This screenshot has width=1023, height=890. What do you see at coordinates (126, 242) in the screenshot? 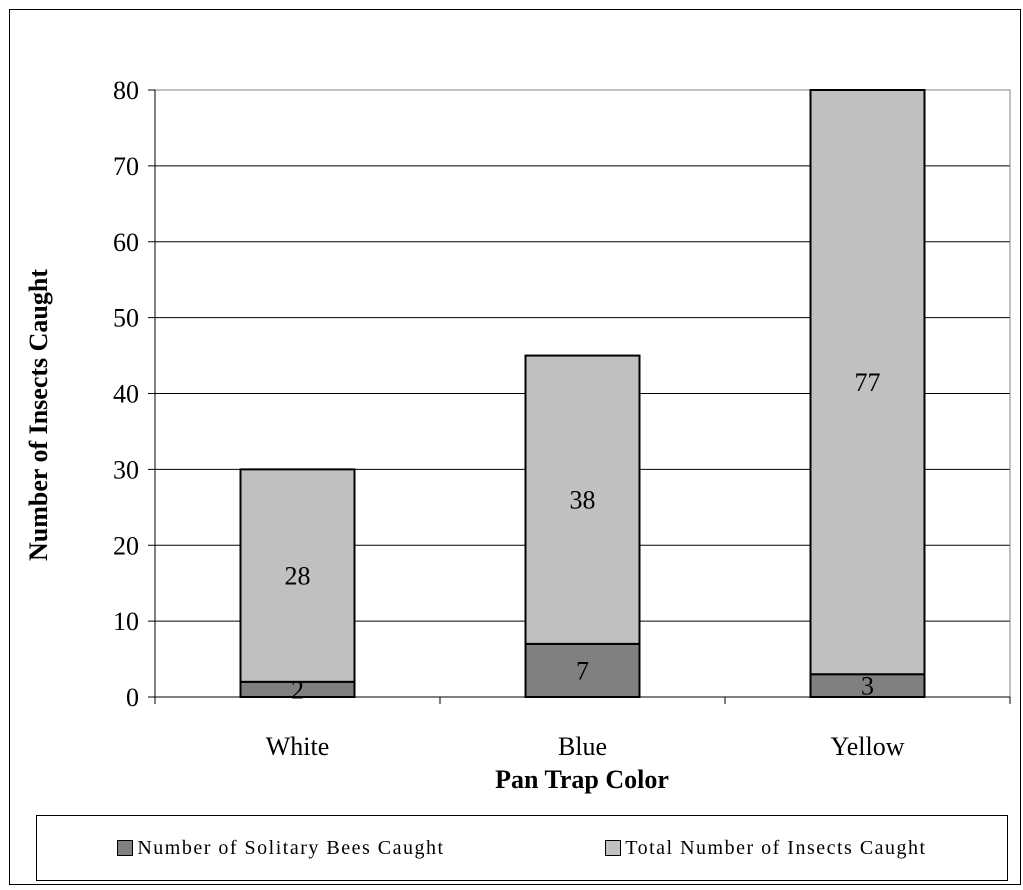
I see `y-tick-label-60: 60` at bounding box center [126, 242].